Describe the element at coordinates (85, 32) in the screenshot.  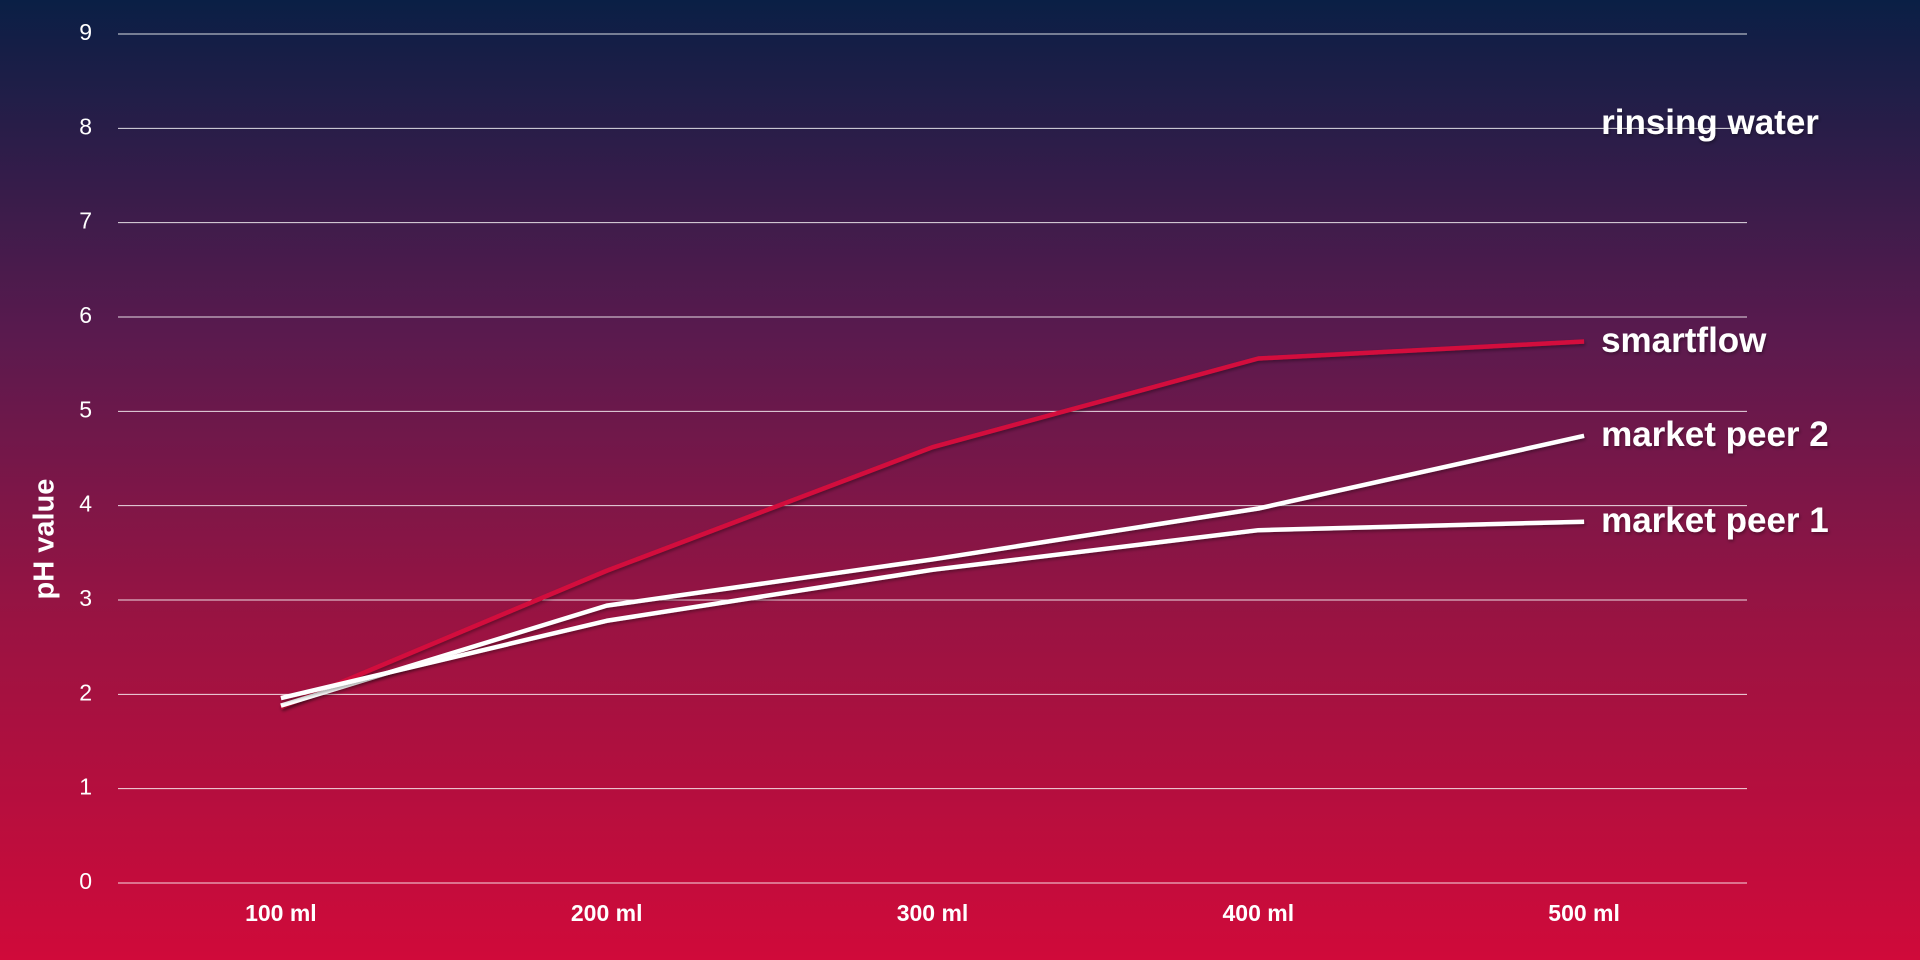
I see `y-tick-label: 9` at that location.